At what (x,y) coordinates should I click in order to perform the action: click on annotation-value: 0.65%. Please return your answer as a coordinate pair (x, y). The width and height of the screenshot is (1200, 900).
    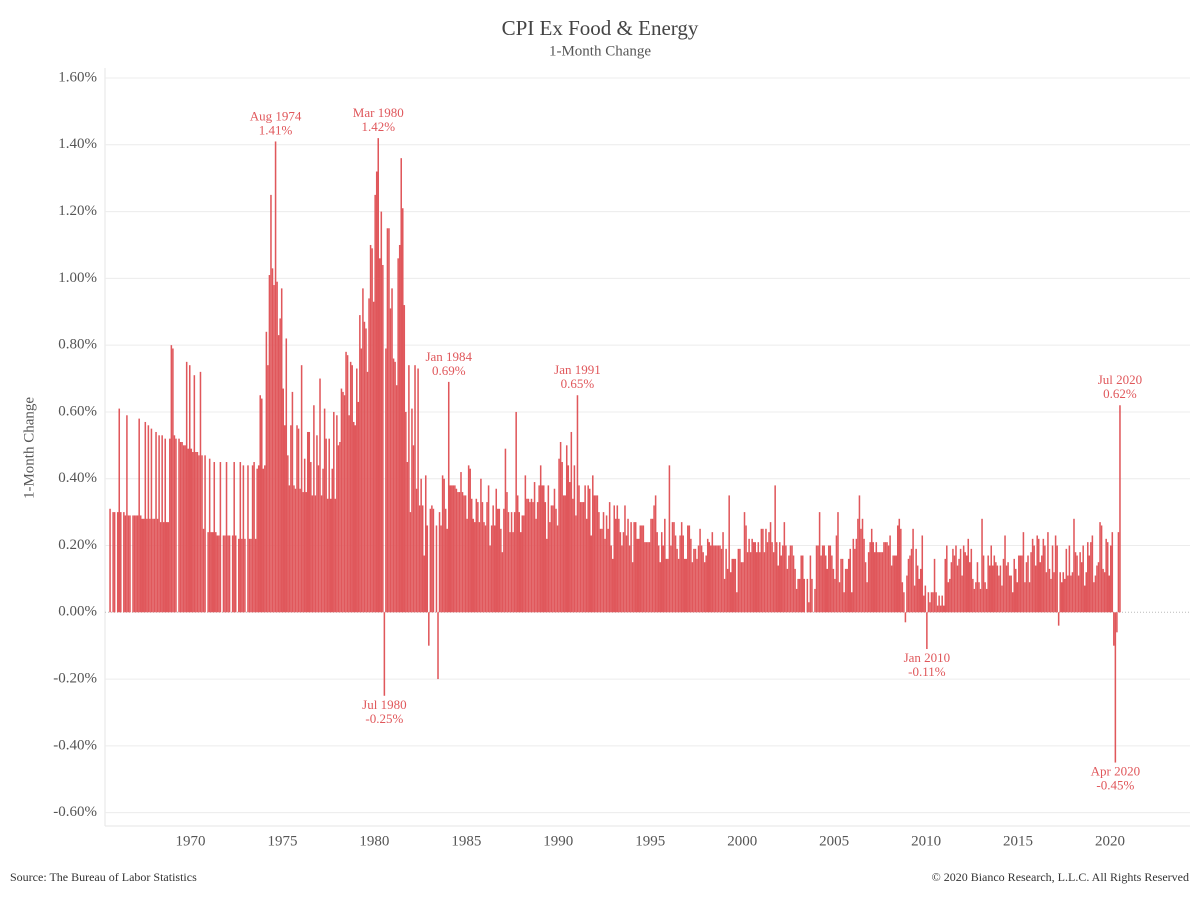
    Looking at the image, I should click on (578, 383).